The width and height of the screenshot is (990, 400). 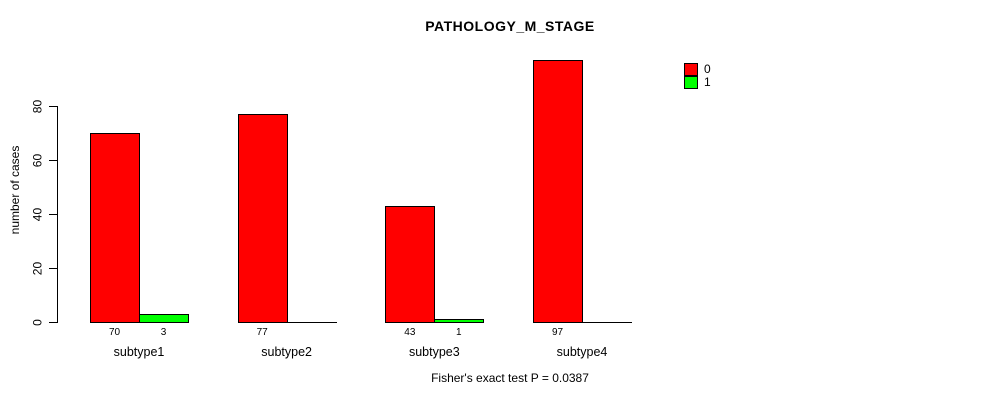 What do you see at coordinates (114, 332) in the screenshot?
I see `bar-value-label: 70` at bounding box center [114, 332].